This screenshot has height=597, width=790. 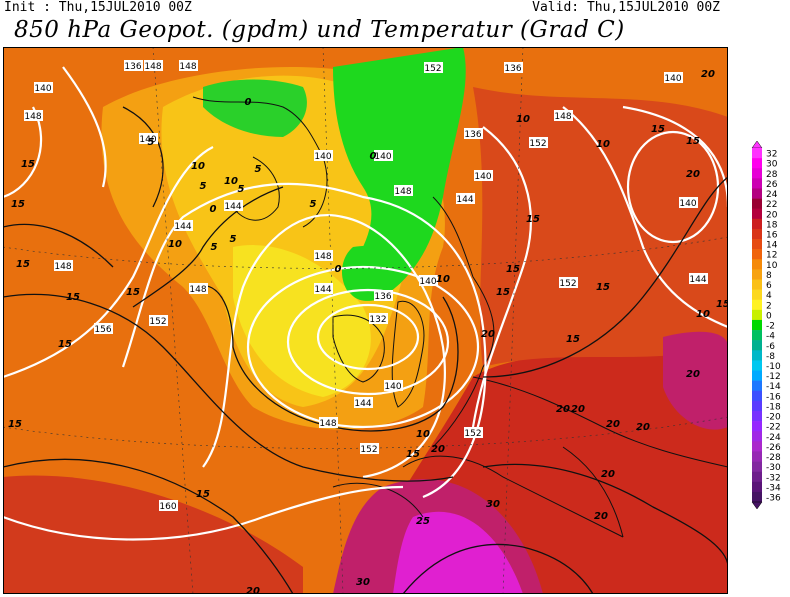 I want to click on colorbar-label: 4, so click(x=769, y=296).